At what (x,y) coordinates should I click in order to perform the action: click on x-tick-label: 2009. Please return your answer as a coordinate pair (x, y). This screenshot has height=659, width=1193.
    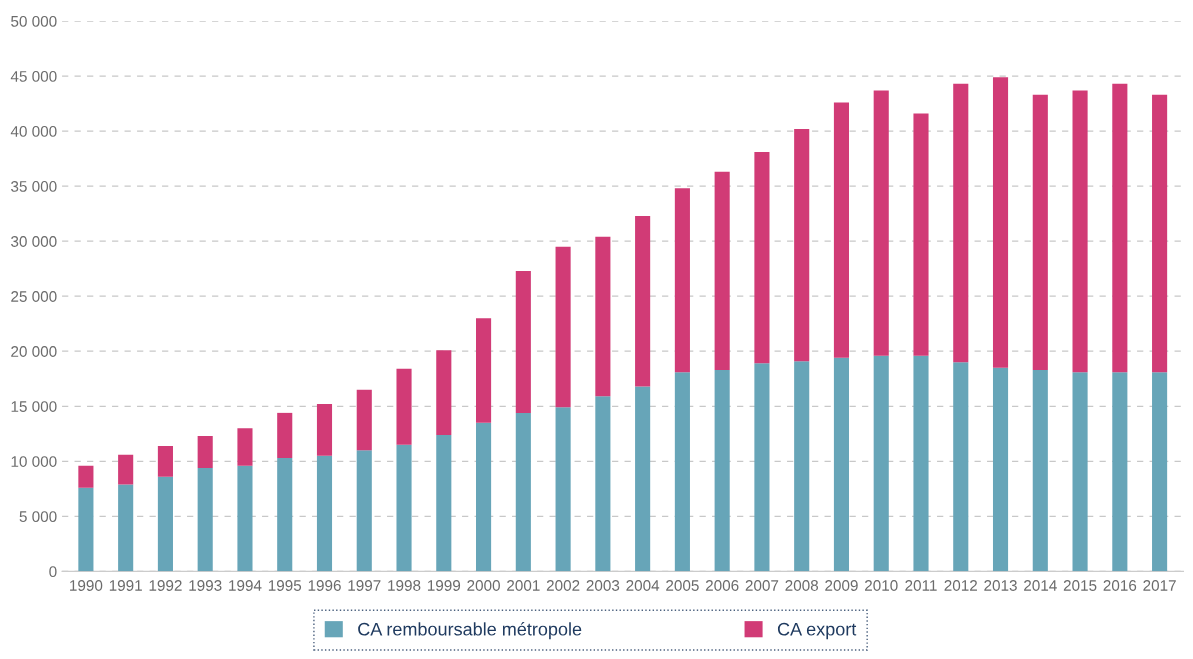
    Looking at the image, I should click on (841, 585).